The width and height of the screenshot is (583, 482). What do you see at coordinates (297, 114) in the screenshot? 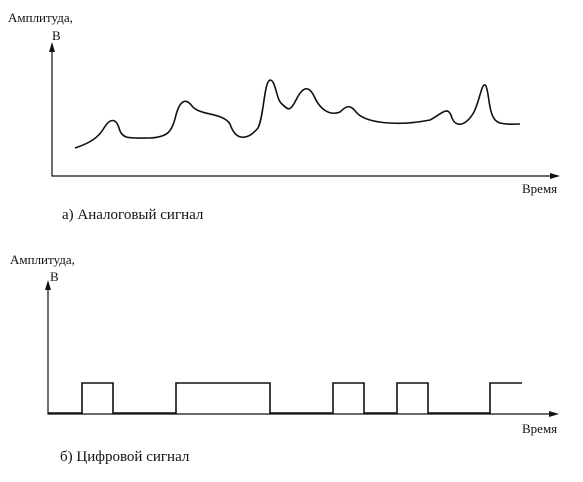
I see `analog-signal` at bounding box center [297, 114].